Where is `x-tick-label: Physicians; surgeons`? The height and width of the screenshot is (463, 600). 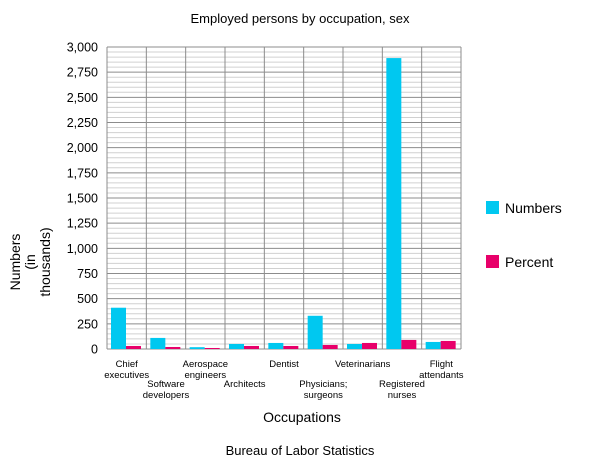 x-tick-label: Physicians; surgeons is located at coordinates (323, 390).